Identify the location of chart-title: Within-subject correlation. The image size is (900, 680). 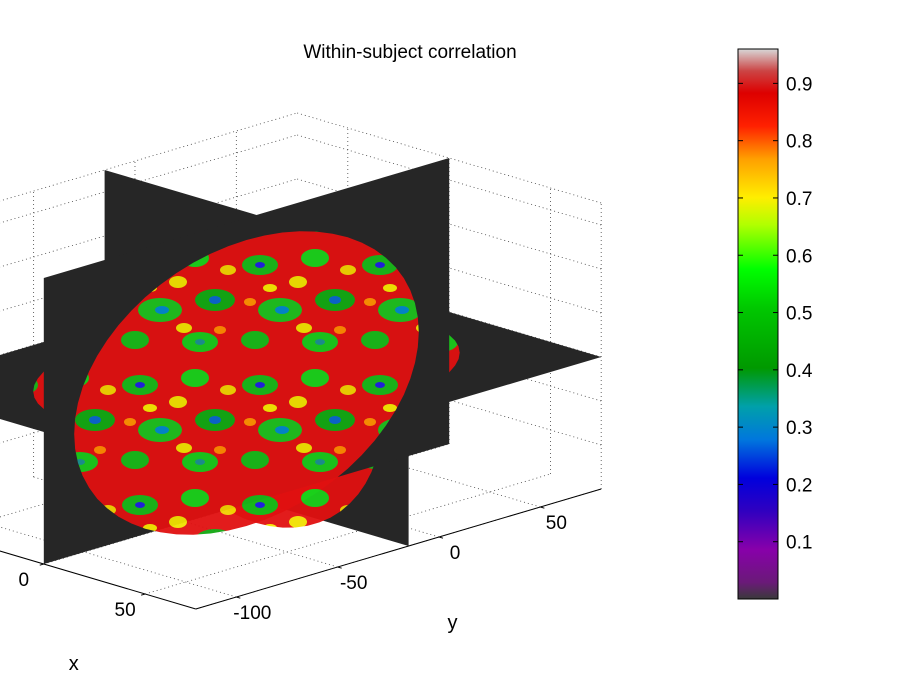
(409, 52).